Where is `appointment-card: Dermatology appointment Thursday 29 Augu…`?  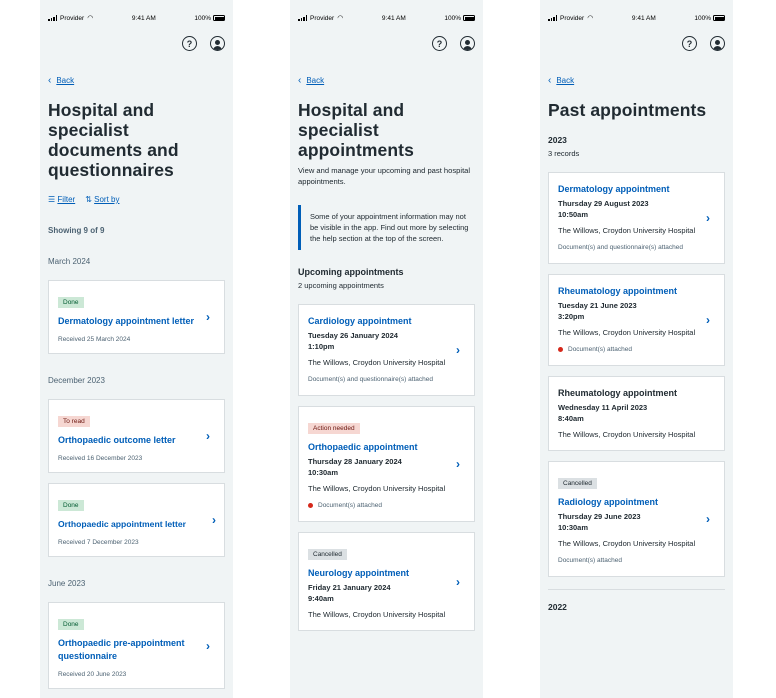
appointment-card: Dermatology appointment Thursday 29 Augu… is located at coordinates (636, 218).